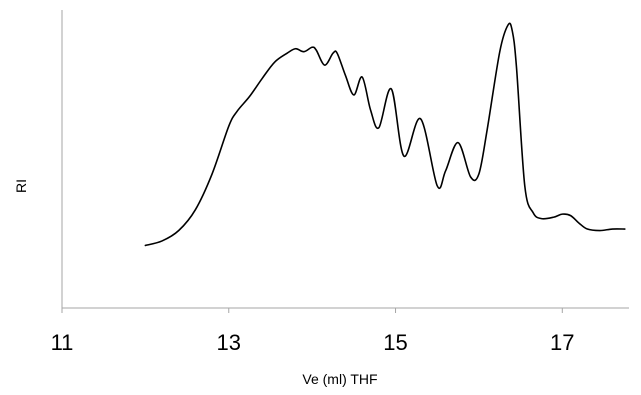  Describe the element at coordinates (62, 342) in the screenshot. I see `x-tick-label: 11` at that location.